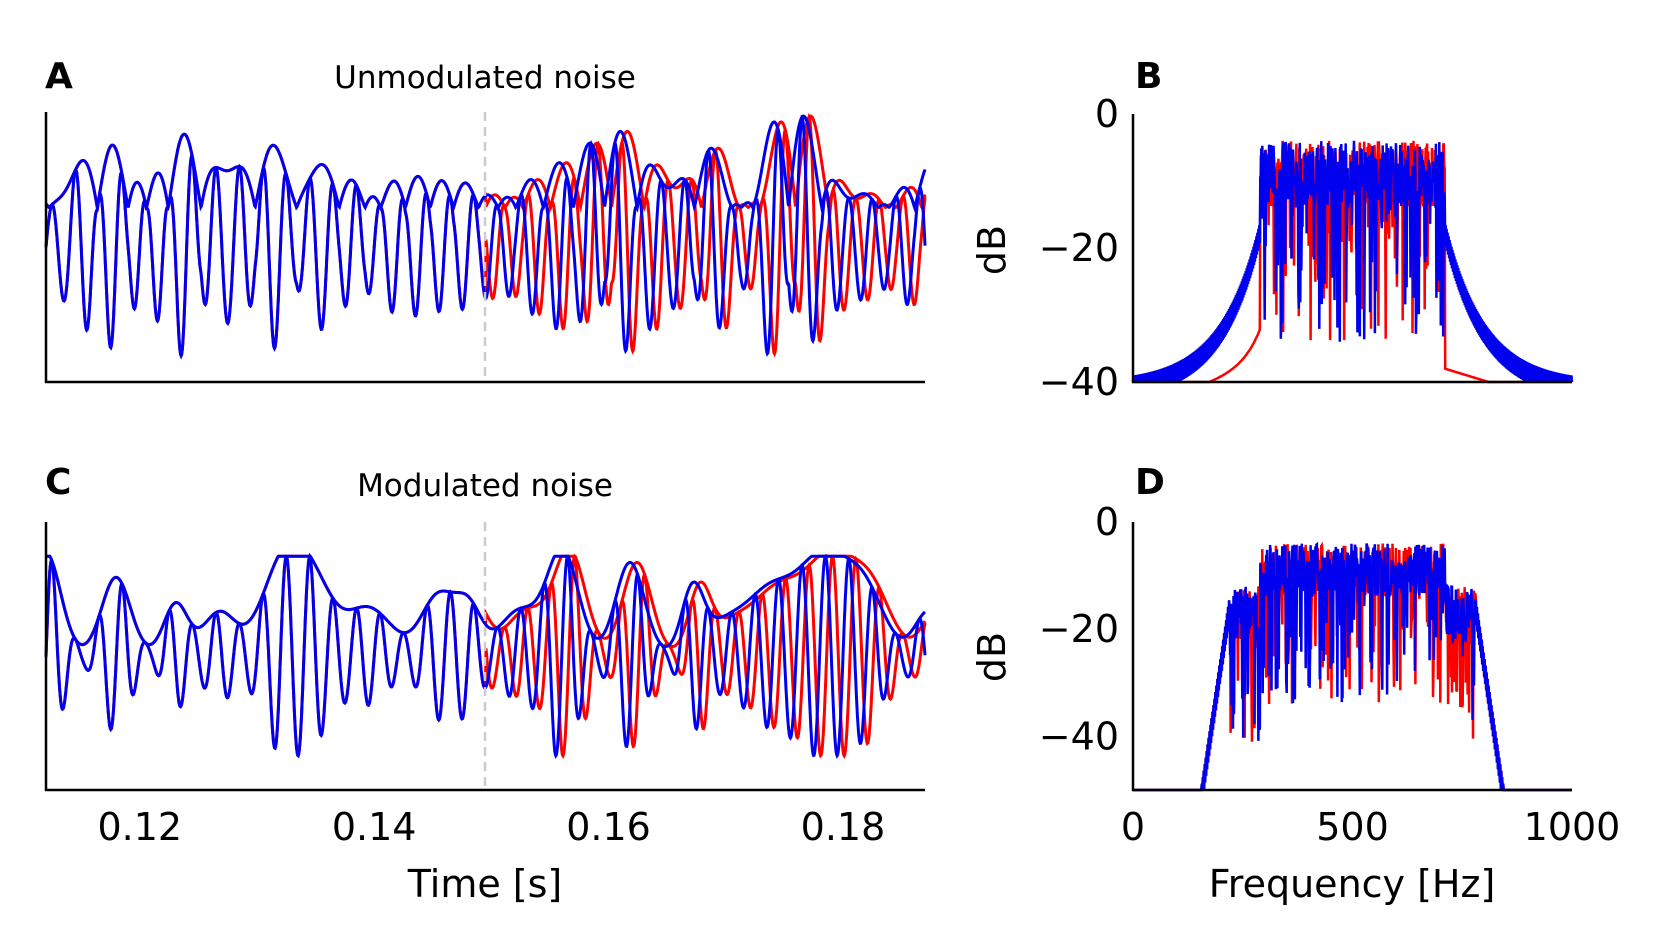 The image size is (1653, 944). What do you see at coordinates (491, 827) in the screenshot?
I see `x-ticks-c: 0.12 0.14 0.16 0.18` at bounding box center [491, 827].